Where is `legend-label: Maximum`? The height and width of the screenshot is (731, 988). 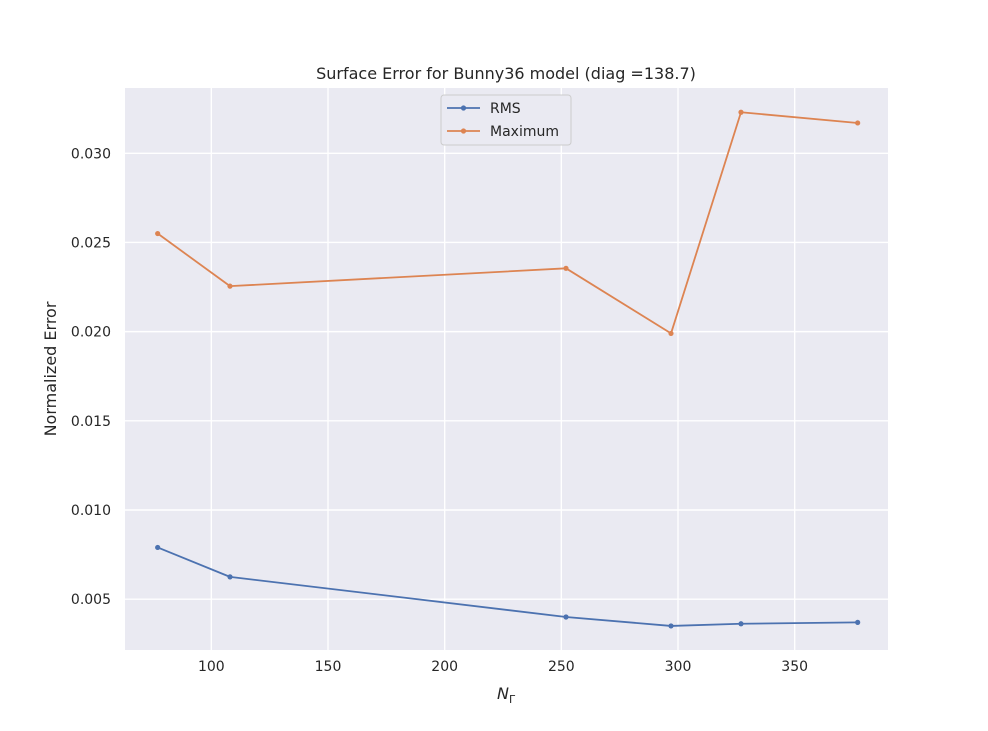 legend-label: Maximum is located at coordinates (524, 132).